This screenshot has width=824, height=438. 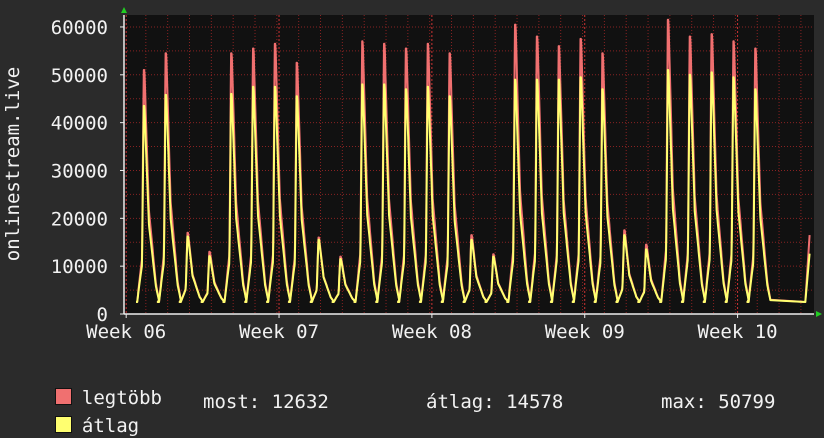 What do you see at coordinates (126, 332) in the screenshot?
I see `x-tick-label: Week 06` at bounding box center [126, 332].